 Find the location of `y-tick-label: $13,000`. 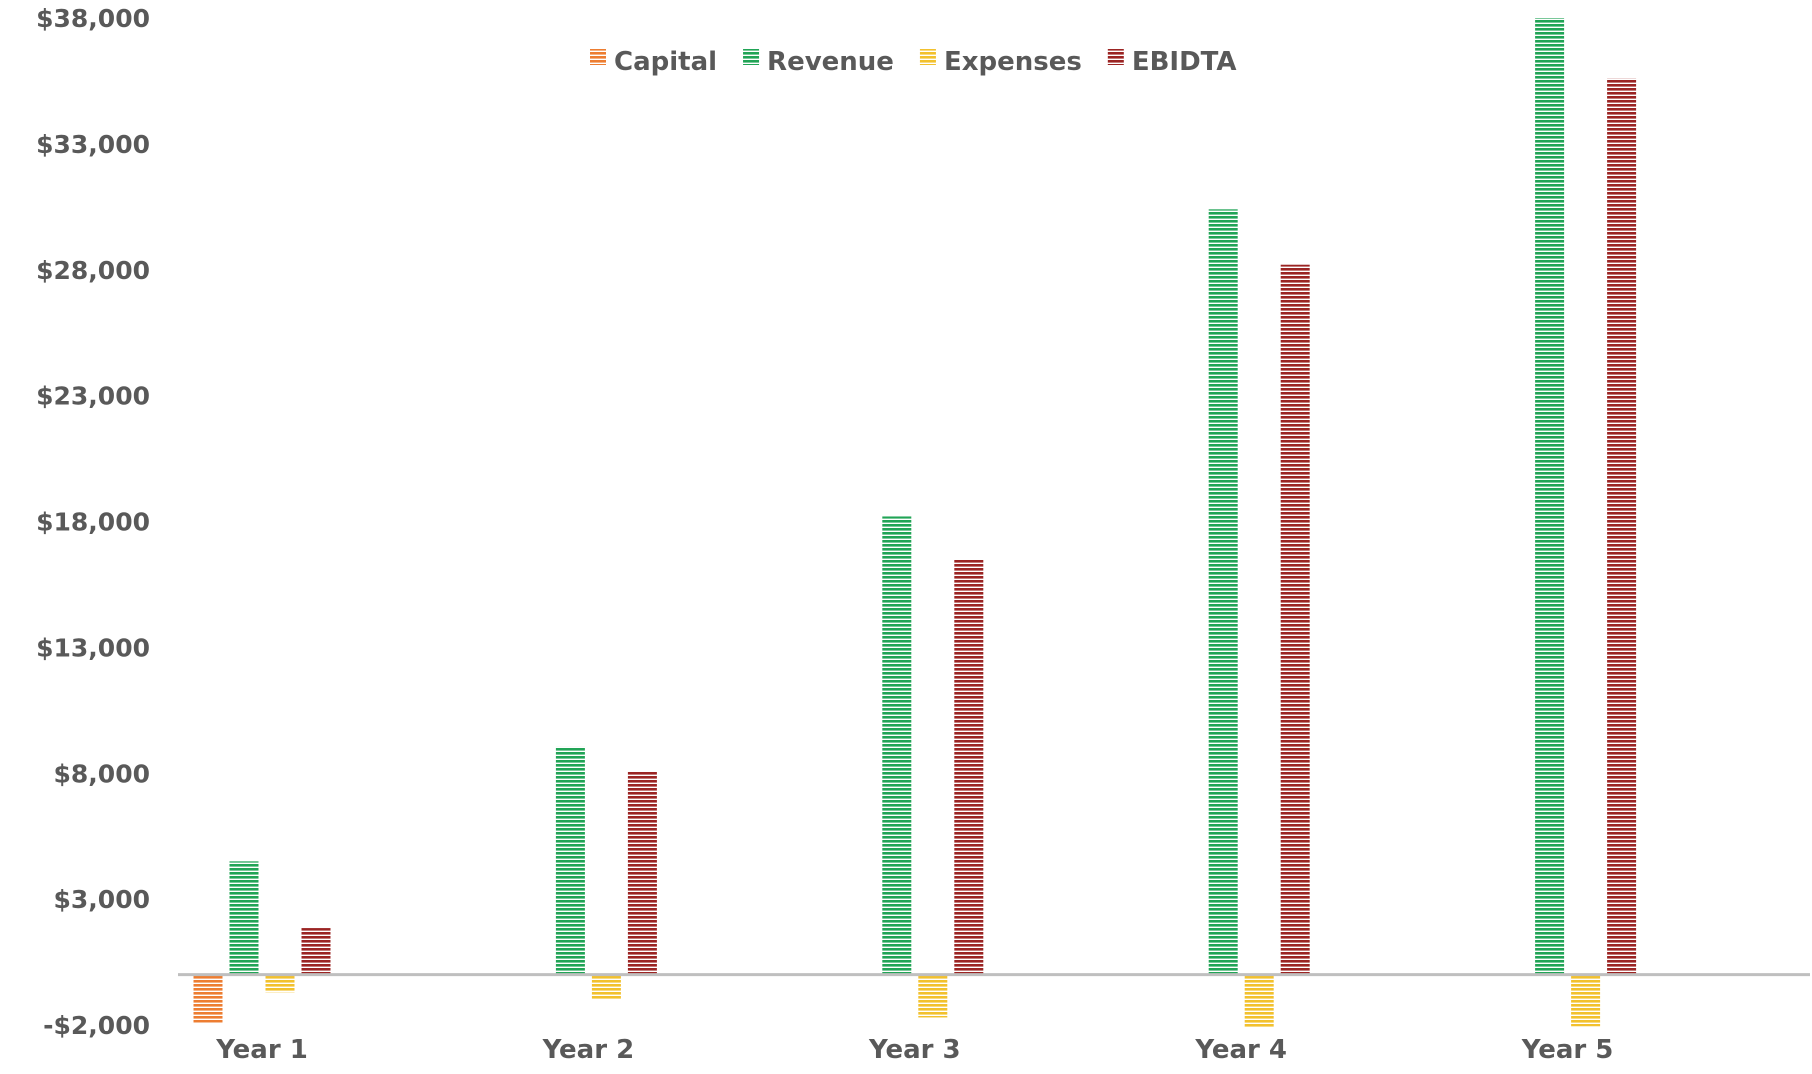

y-tick-label: $13,000 is located at coordinates (93, 647).